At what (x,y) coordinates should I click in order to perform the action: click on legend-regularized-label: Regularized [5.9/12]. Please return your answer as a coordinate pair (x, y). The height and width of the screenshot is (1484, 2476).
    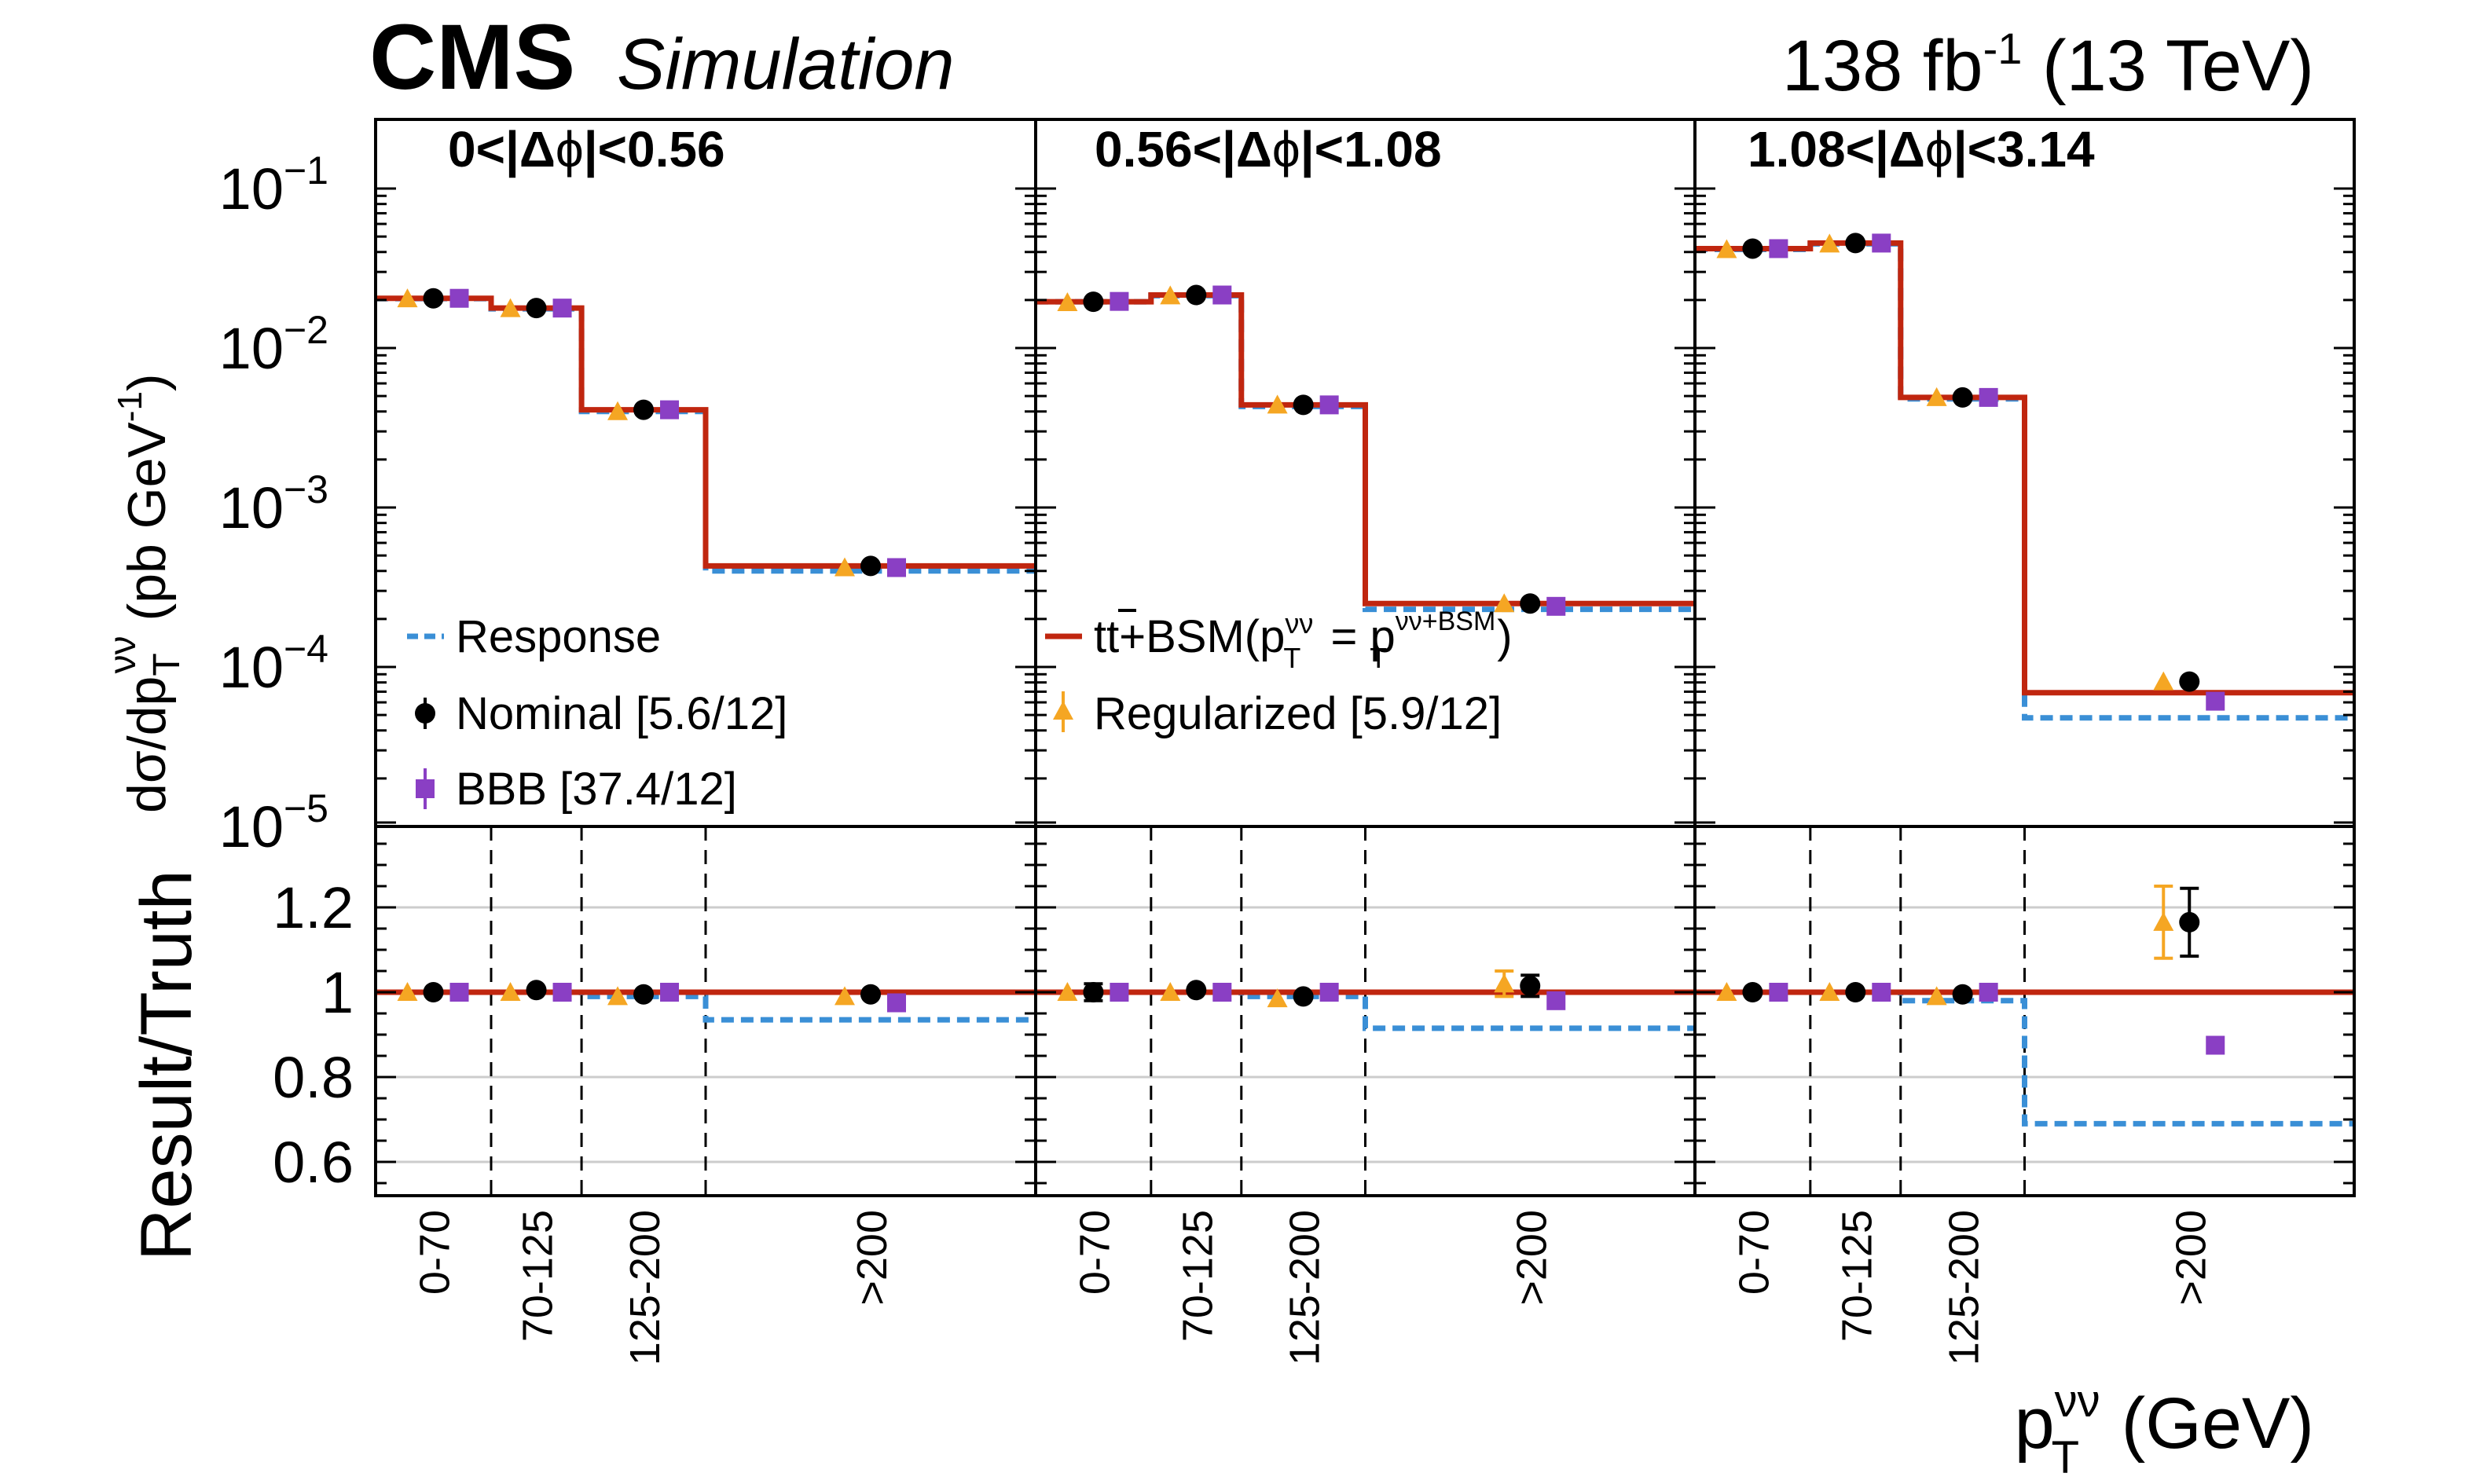
    Looking at the image, I should click on (1298, 713).